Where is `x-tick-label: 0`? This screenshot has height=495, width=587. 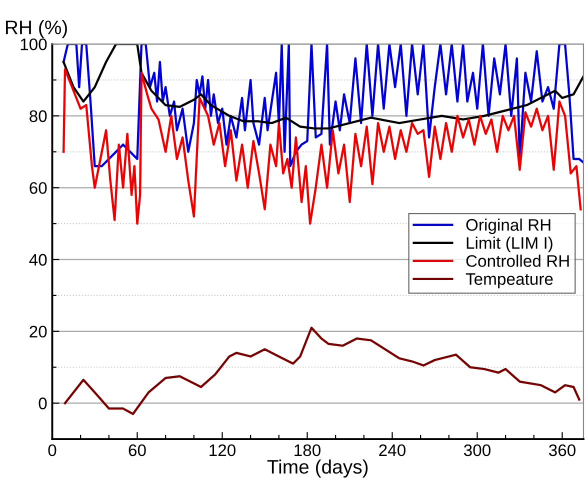
x-tick-label: 0 is located at coordinates (52, 450).